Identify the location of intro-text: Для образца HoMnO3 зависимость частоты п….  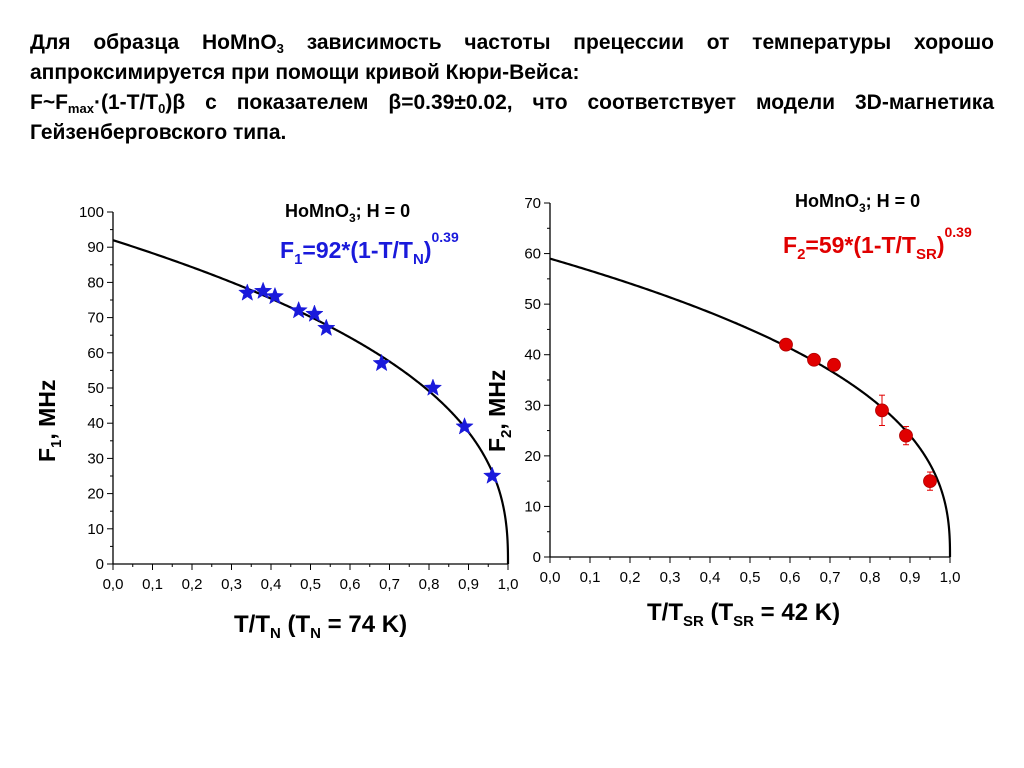
(512, 88).